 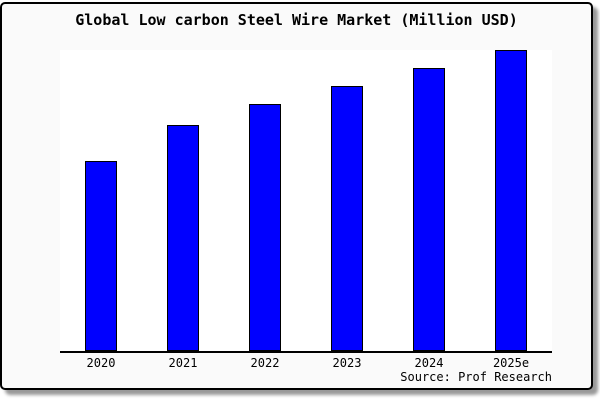 What do you see at coordinates (306, 363) in the screenshot?
I see `x-axis-labels: 2020 2021 2022 2023 2024 2025e` at bounding box center [306, 363].